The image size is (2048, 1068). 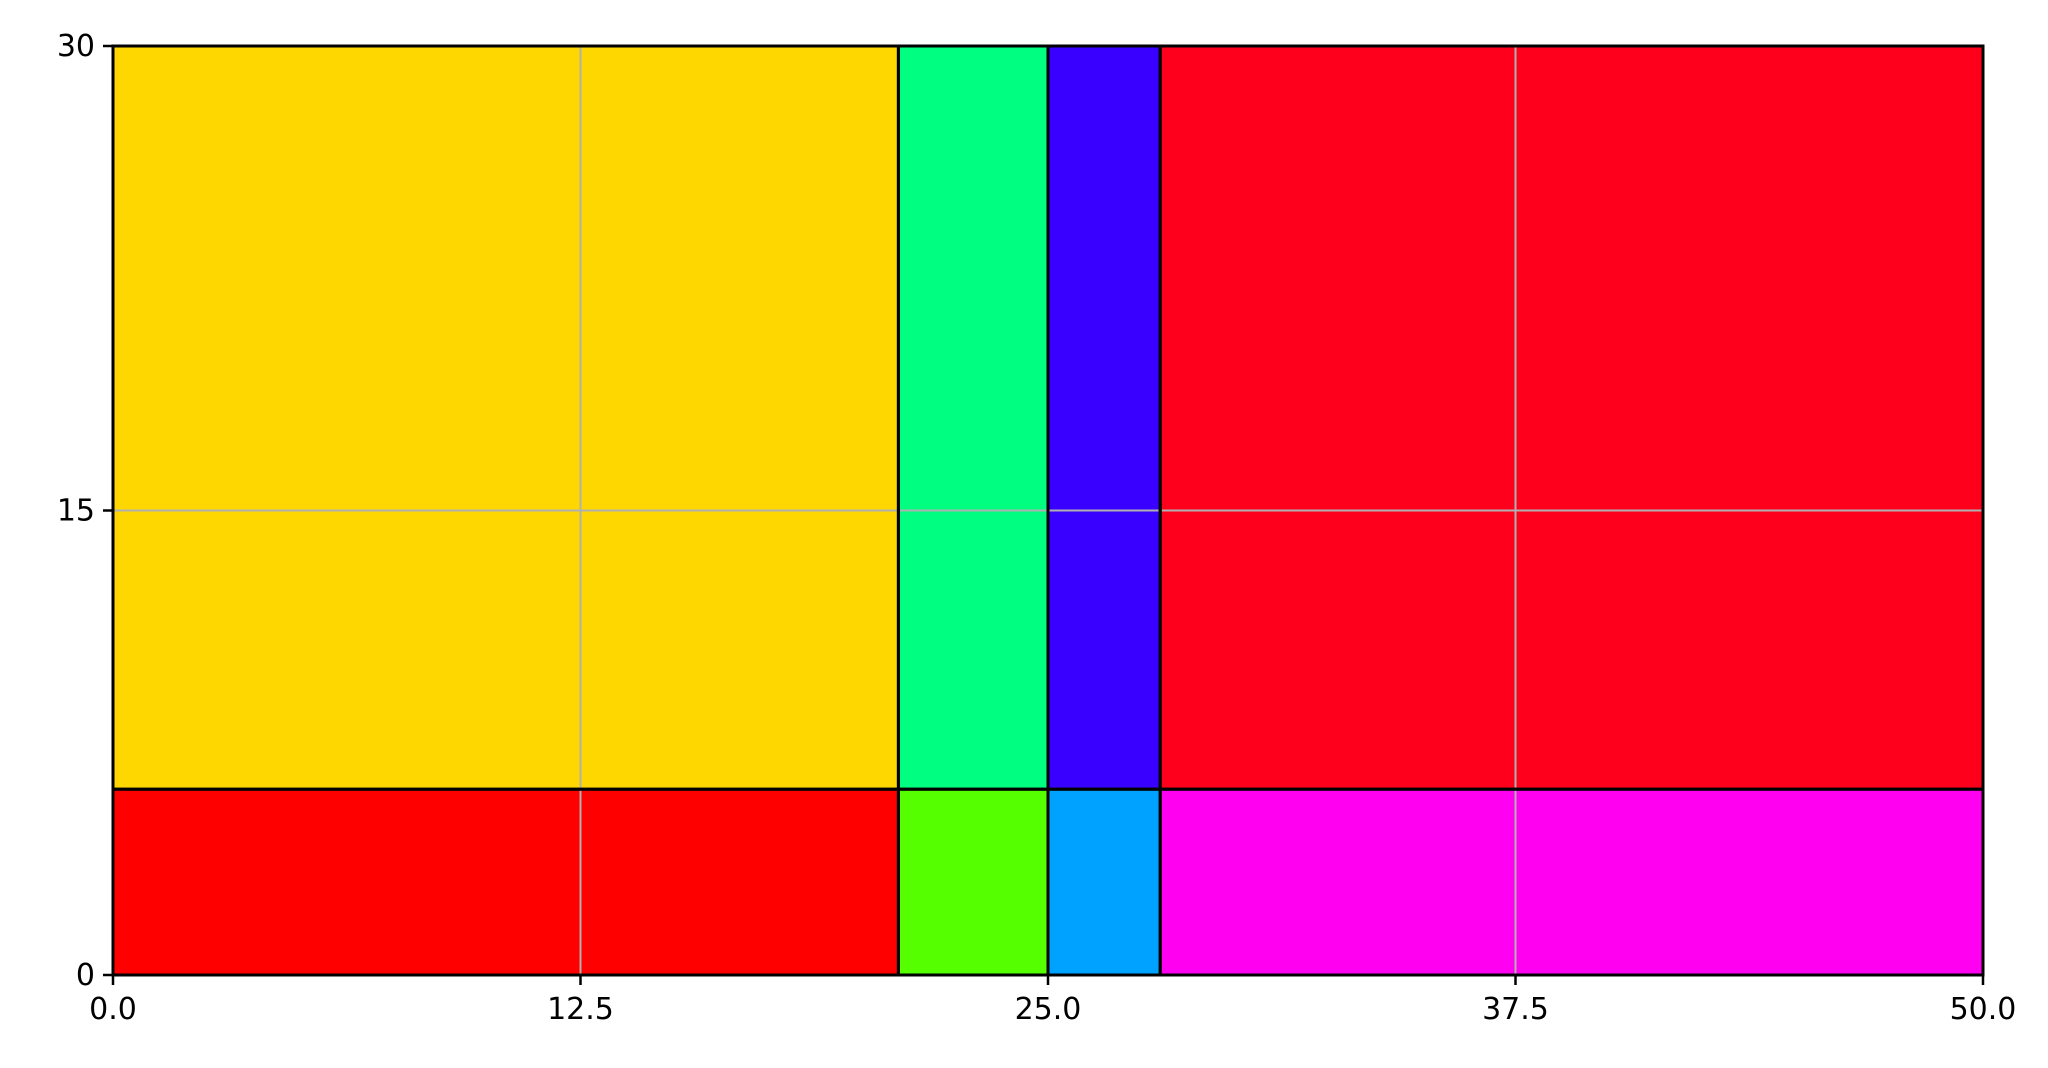 I want to click on x-tick-label-0: 0.0, so click(x=113, y=1009).